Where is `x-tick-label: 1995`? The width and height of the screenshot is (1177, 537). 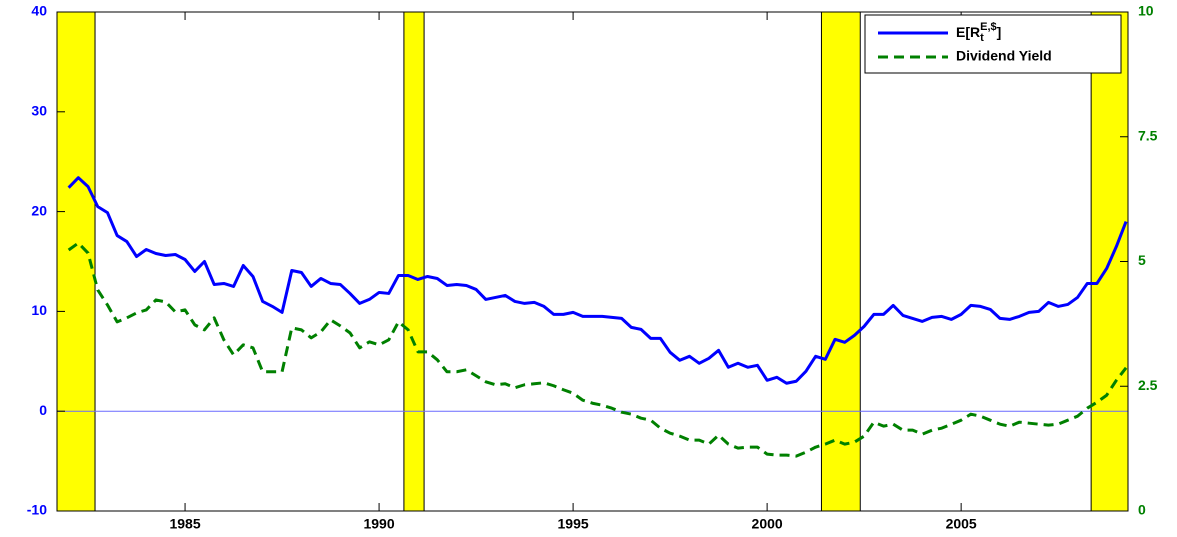
x-tick-label: 1995 is located at coordinates (573, 524).